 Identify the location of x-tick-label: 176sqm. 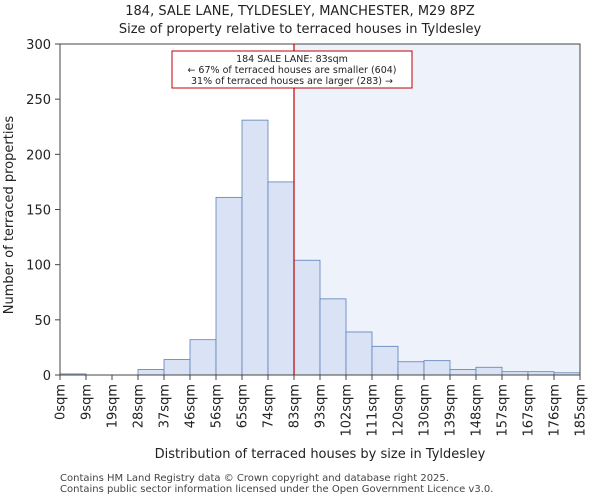
(555, 410).